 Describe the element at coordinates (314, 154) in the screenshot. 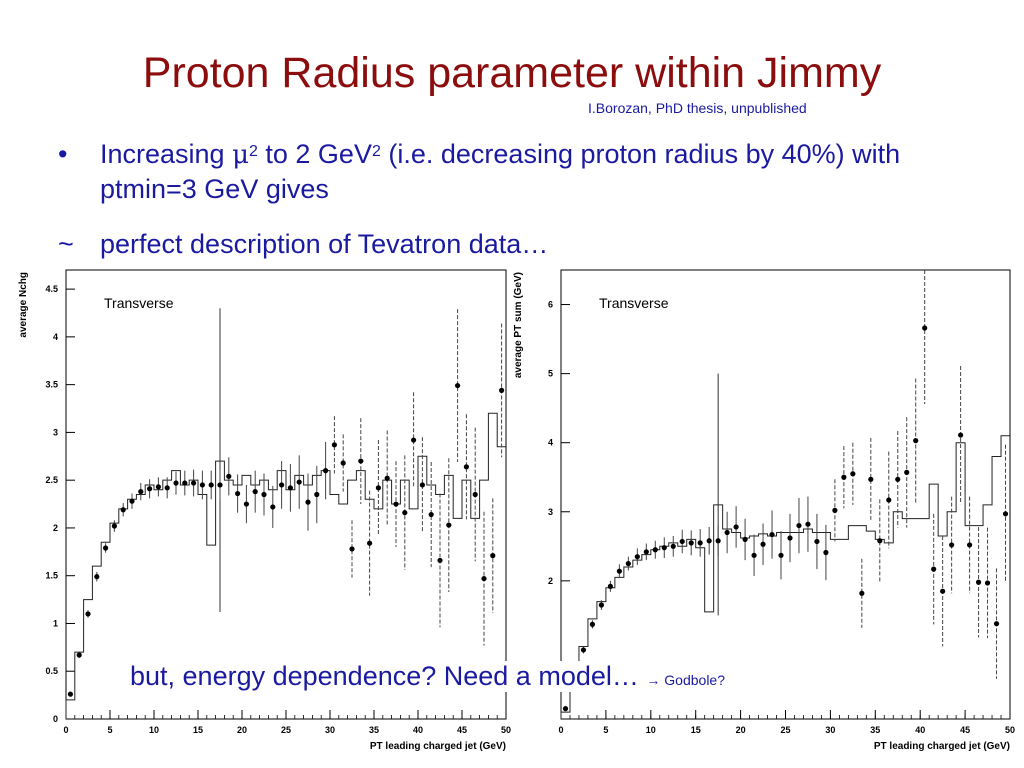

I see `bullet-1-part-b: to 2 GeV` at that location.